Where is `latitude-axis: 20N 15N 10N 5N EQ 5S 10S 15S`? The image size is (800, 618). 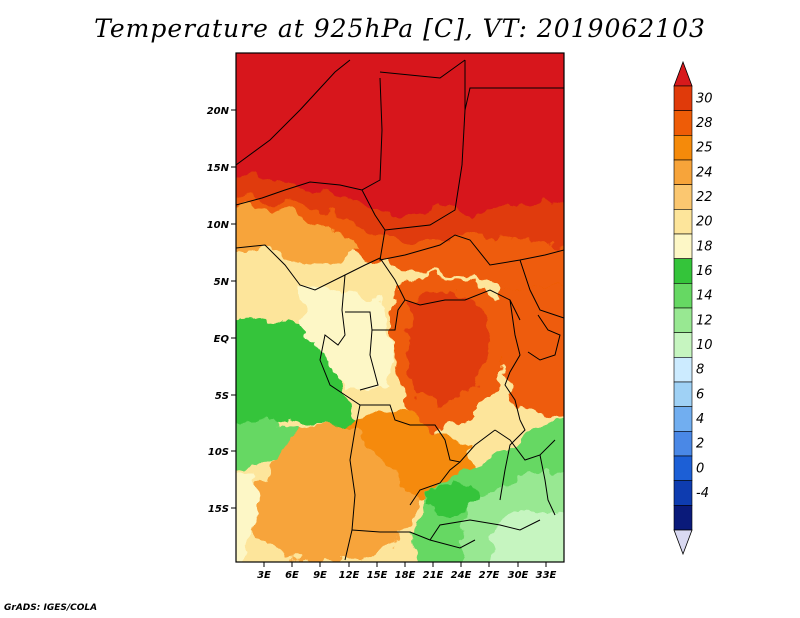 latitude-axis: 20N 15N 10N 5N EQ 5S 10S 15S is located at coordinates (221, 310).